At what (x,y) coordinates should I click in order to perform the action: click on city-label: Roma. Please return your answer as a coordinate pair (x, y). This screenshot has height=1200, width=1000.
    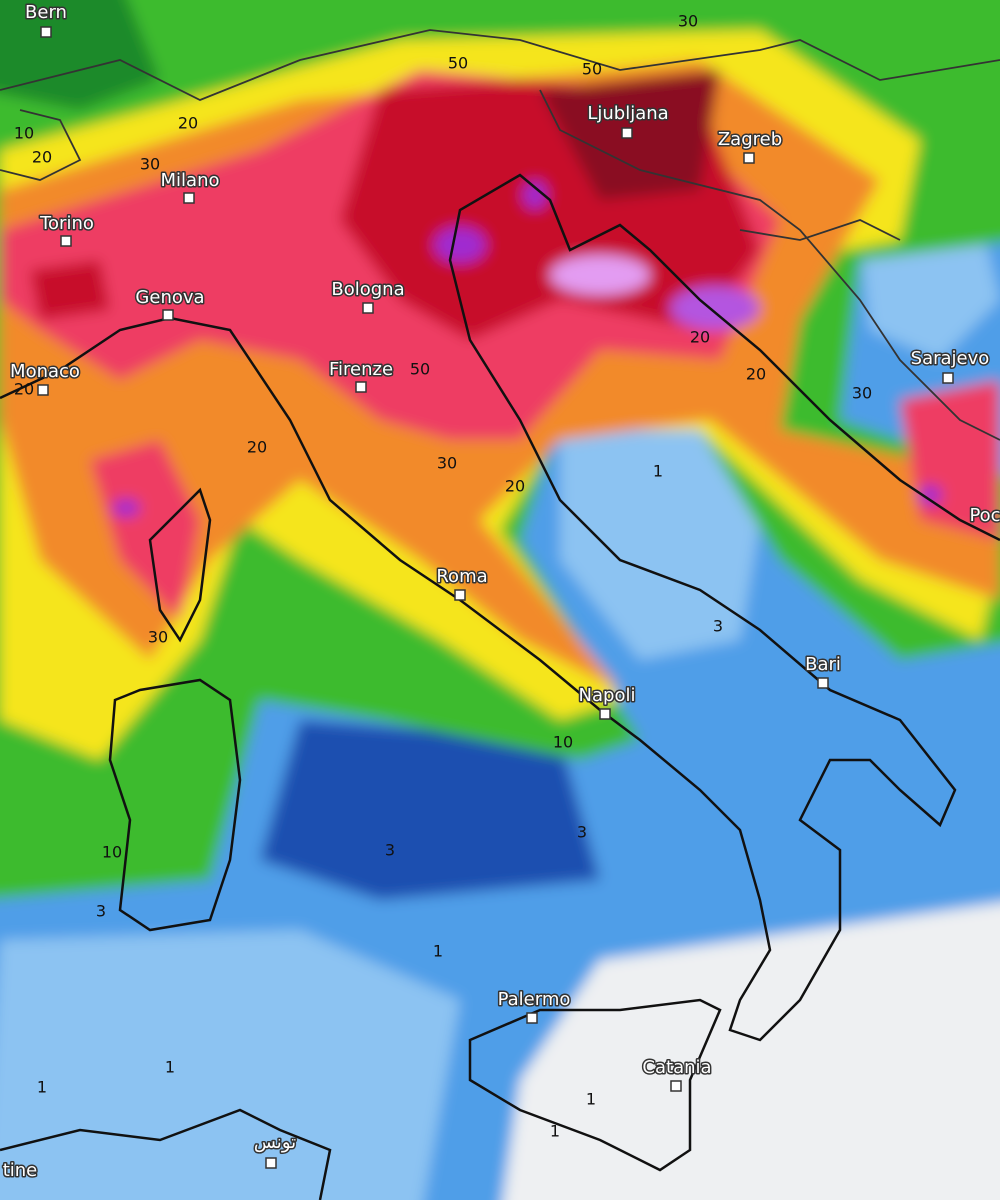
    Looking at the image, I should click on (461, 576).